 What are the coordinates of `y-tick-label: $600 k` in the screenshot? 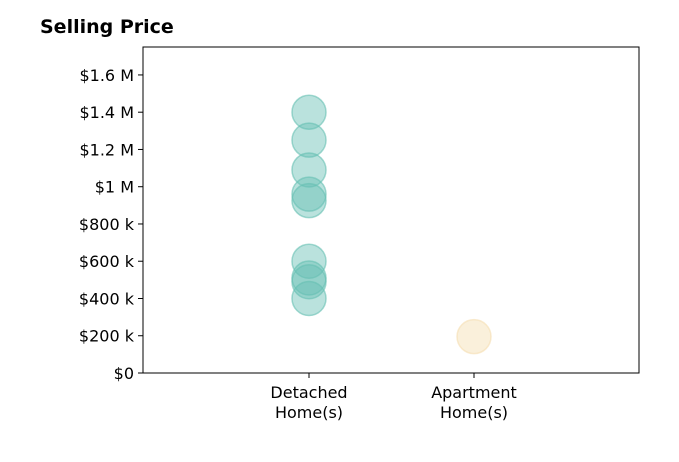 It's located at (107, 261).